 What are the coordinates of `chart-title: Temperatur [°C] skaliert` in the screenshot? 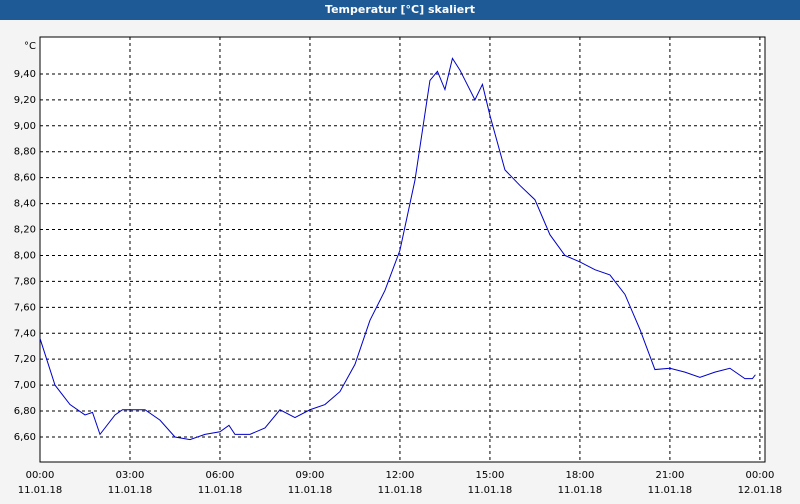 It's located at (400, 9).